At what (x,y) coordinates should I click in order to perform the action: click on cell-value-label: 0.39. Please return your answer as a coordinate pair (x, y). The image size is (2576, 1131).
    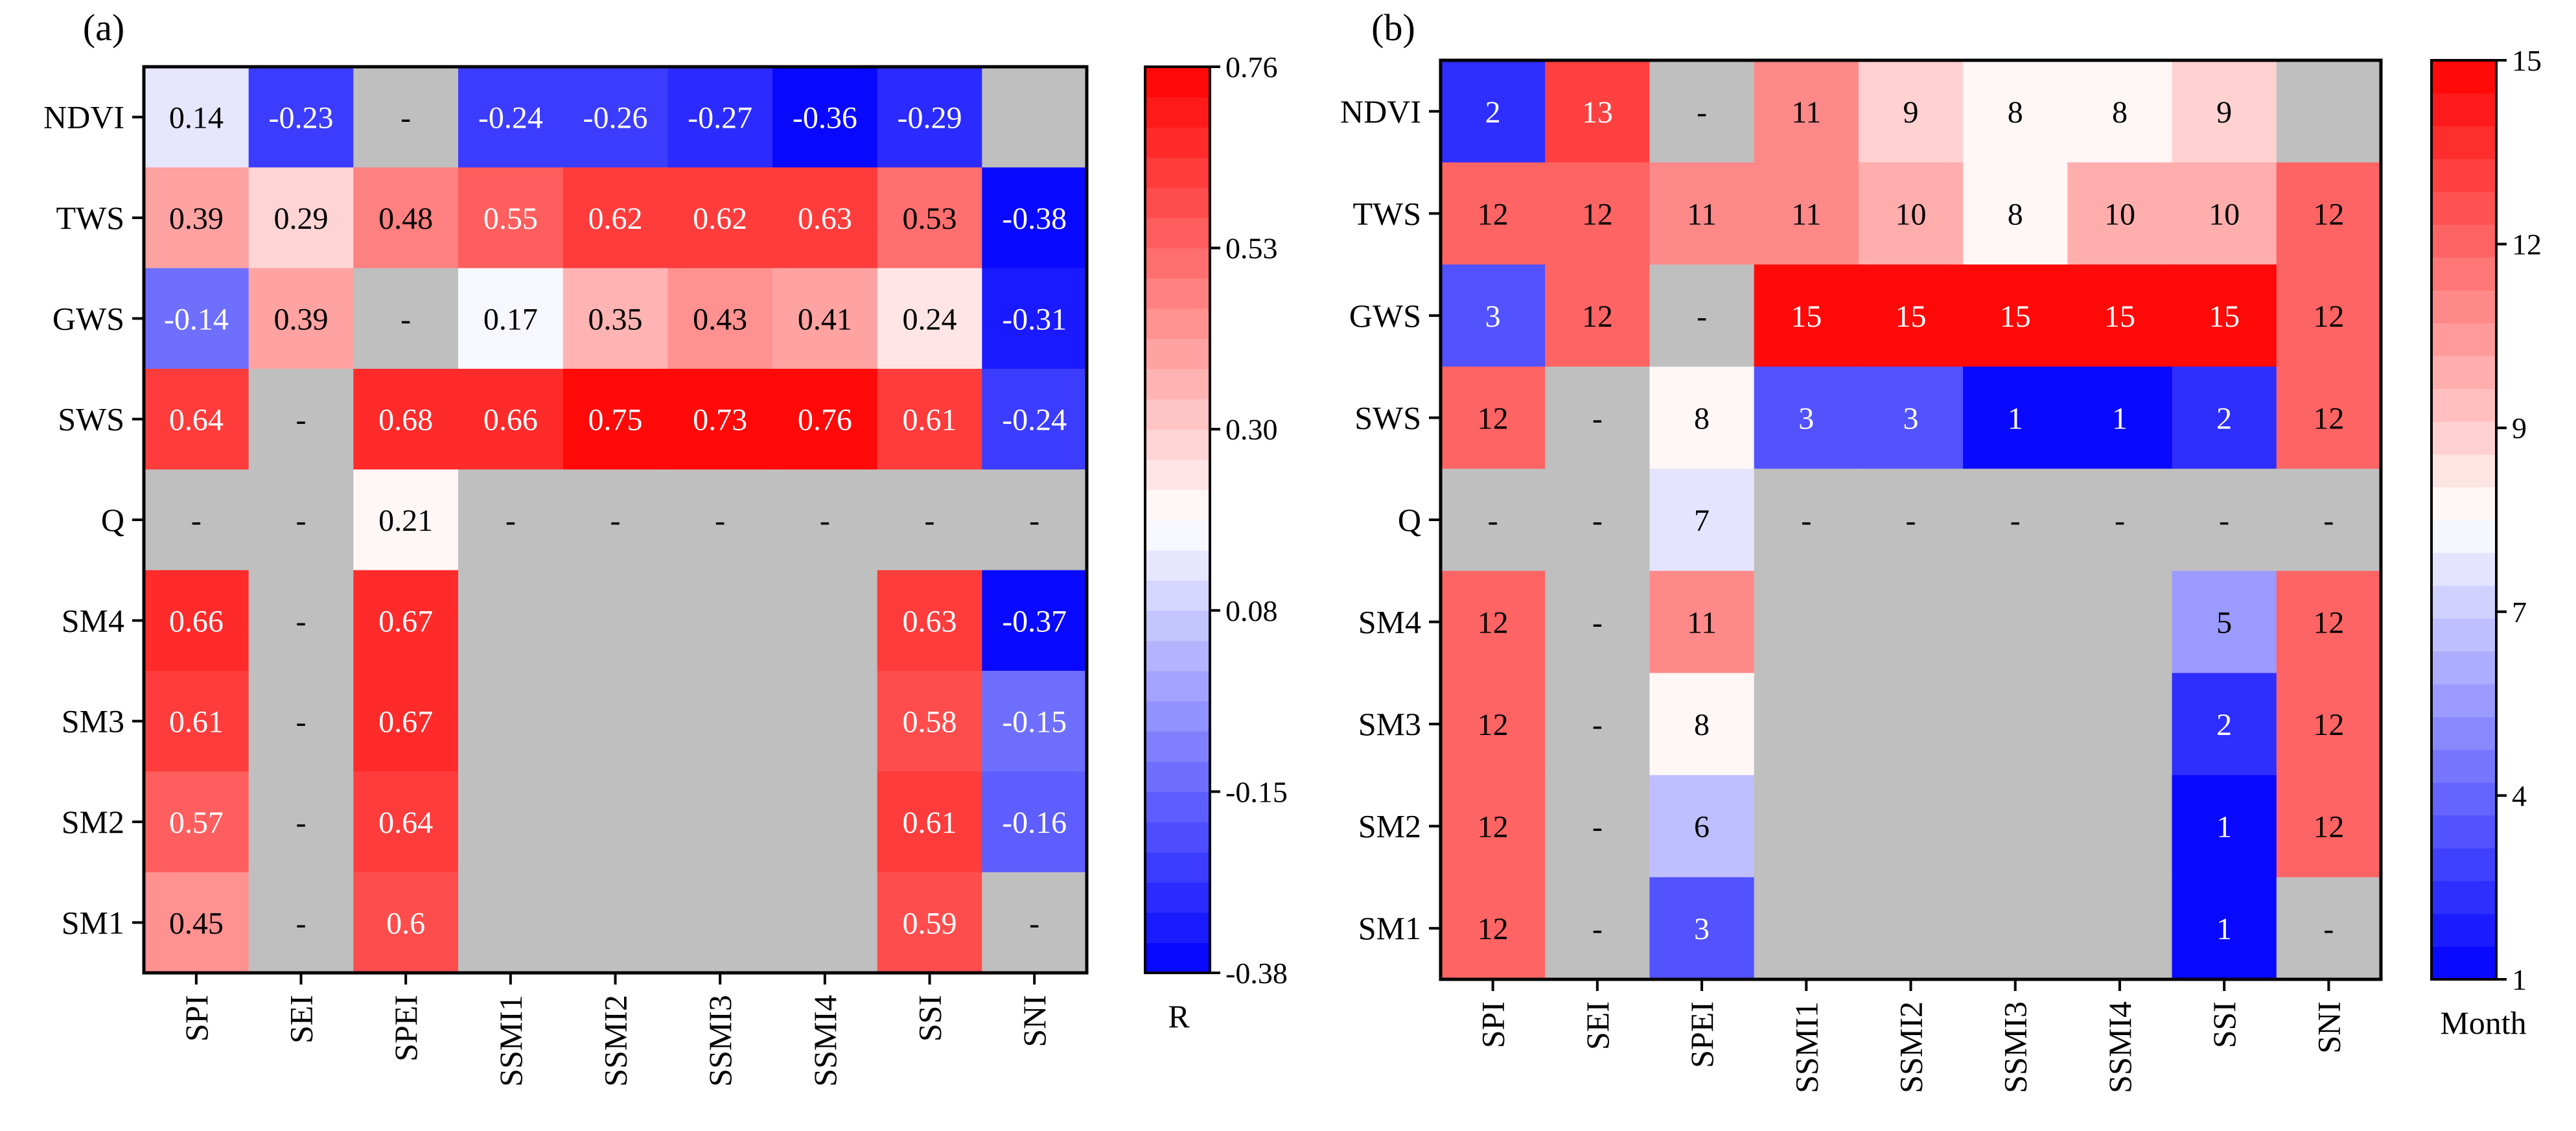
    Looking at the image, I should click on (197, 219).